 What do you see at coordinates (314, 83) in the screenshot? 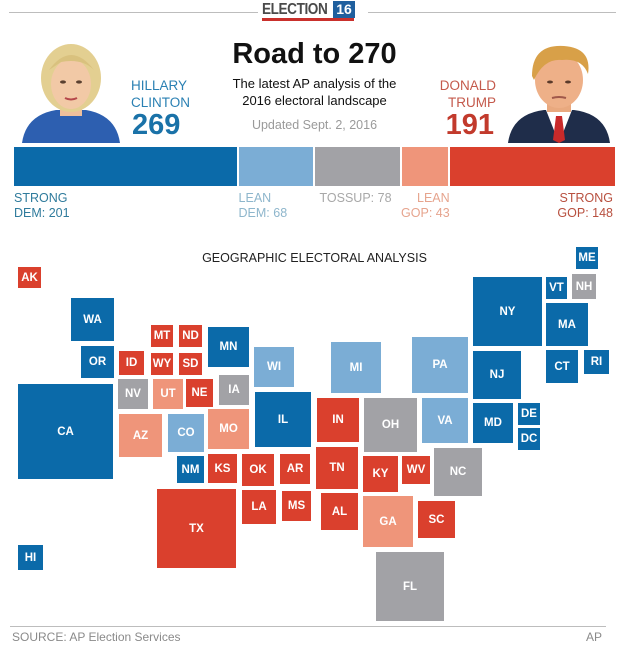
I see `subtitle-line-1: The latest AP analysis of the` at bounding box center [314, 83].